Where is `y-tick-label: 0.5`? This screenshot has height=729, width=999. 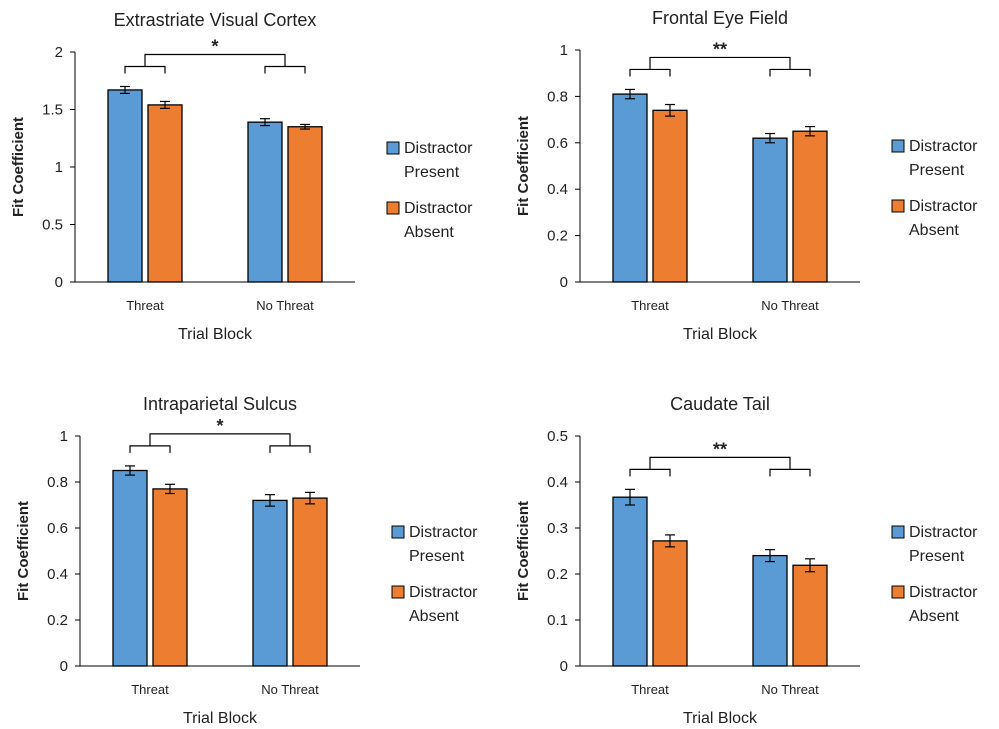
y-tick-label: 0.5 is located at coordinates (52, 225).